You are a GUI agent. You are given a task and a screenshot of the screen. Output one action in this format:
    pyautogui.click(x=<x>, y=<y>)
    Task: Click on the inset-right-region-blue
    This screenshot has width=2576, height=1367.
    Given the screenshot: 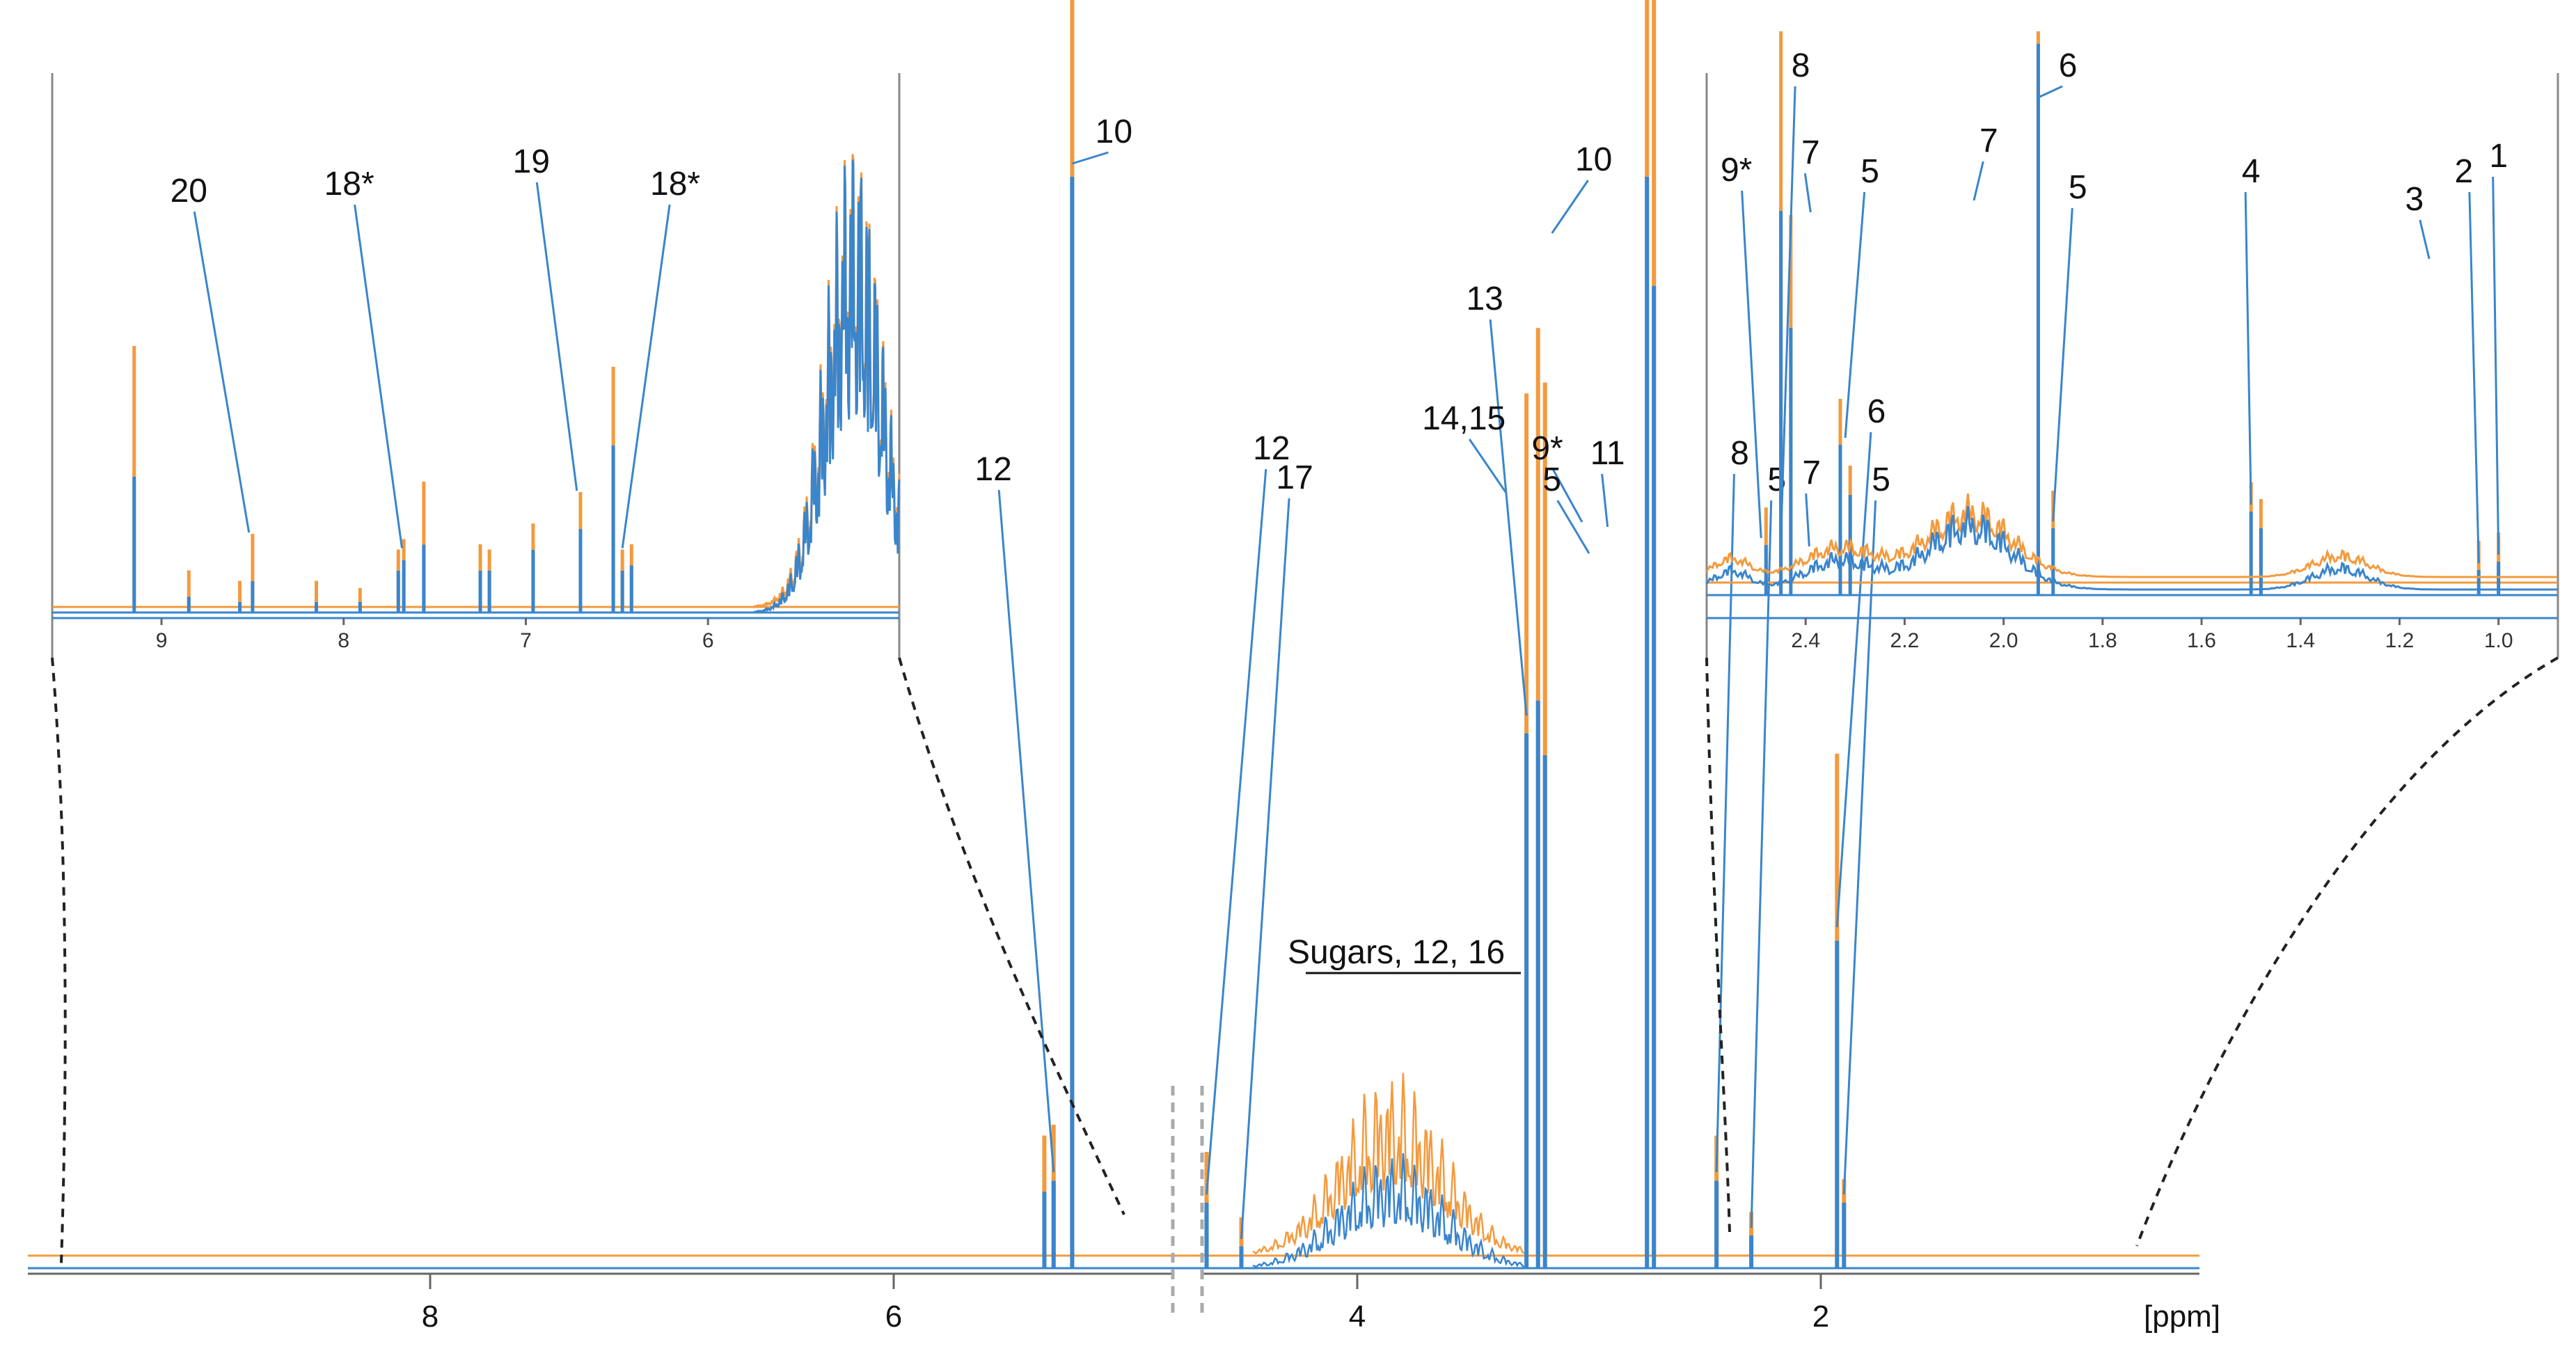 What is the action you would take?
    pyautogui.click(x=2131, y=548)
    